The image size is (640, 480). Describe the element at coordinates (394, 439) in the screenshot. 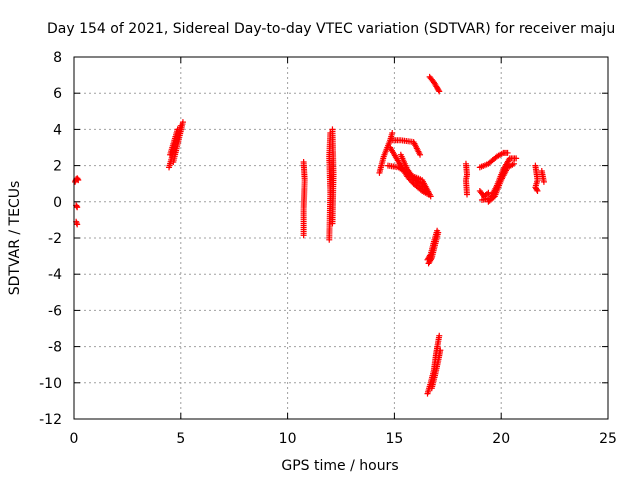

I see `x-tick-label: 15` at that location.